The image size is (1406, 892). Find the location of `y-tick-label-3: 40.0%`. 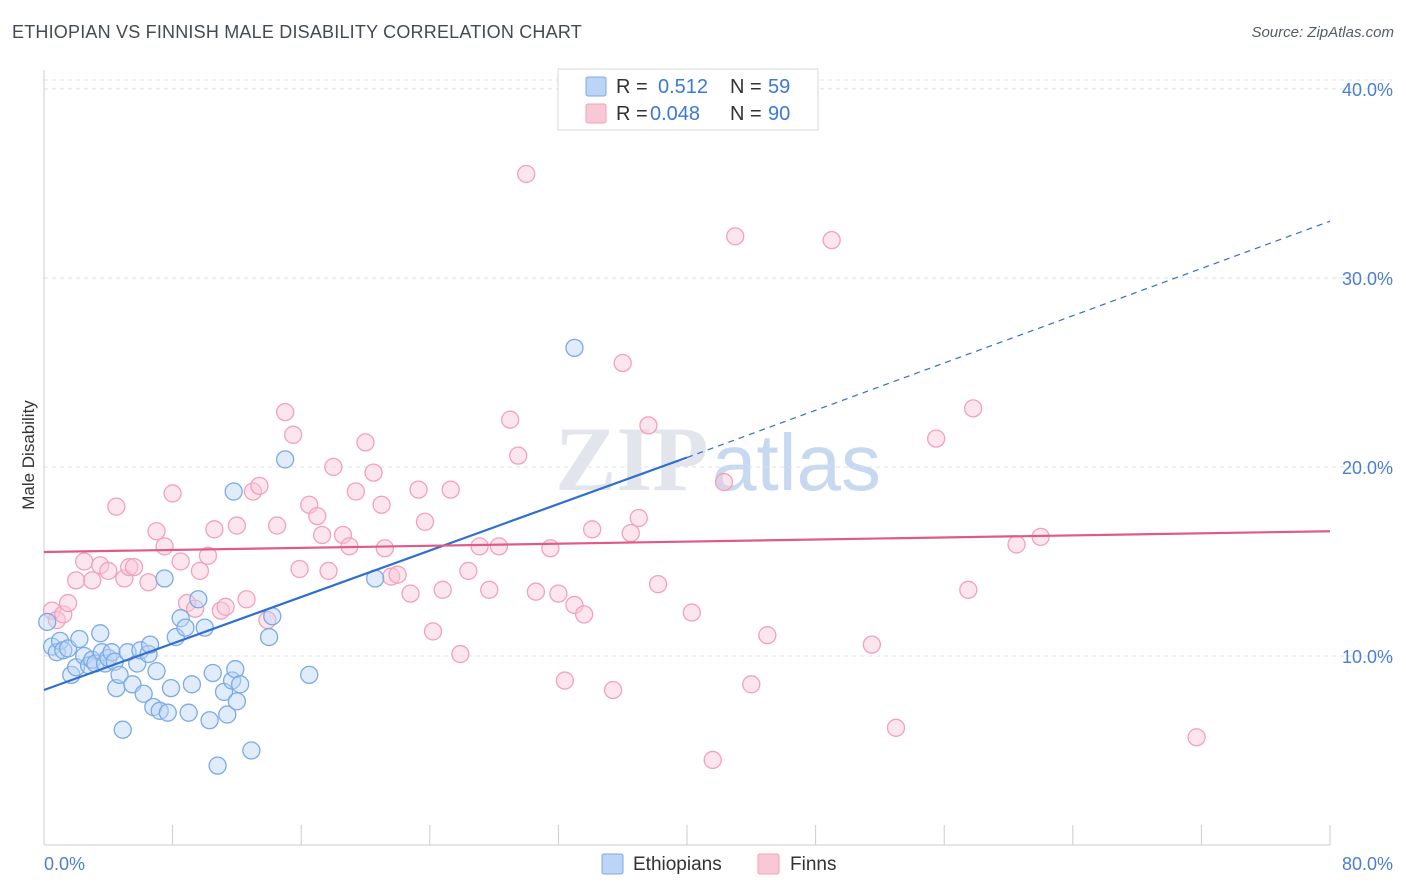

y-tick-label-3: 40.0% is located at coordinates (1367, 90).